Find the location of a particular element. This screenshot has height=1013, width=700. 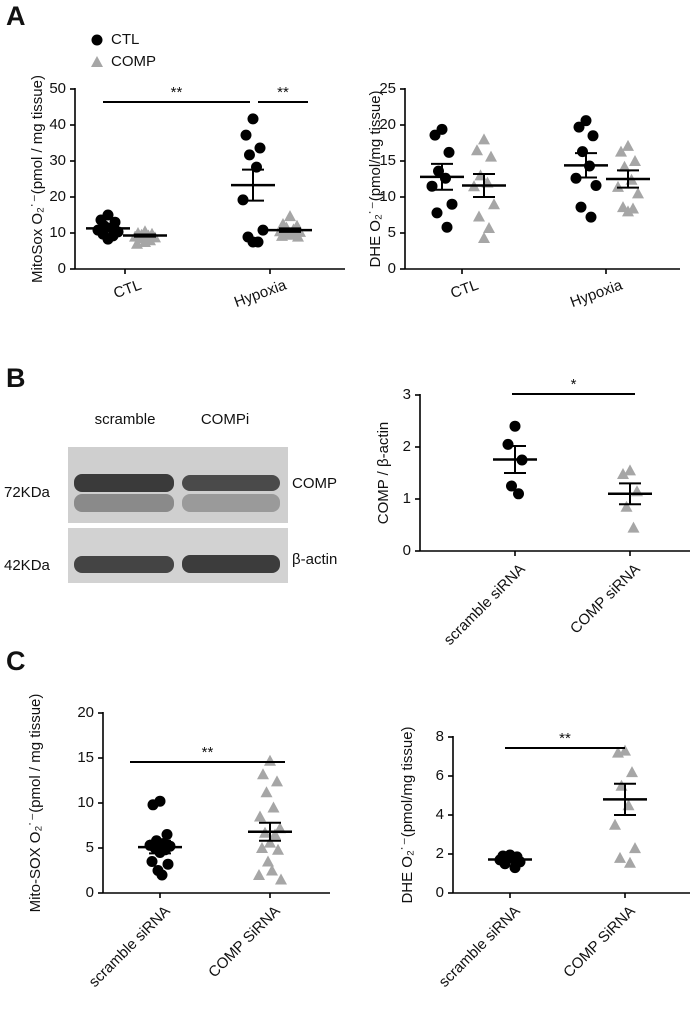

legend-label: COMP is located at coordinates (133, 61).